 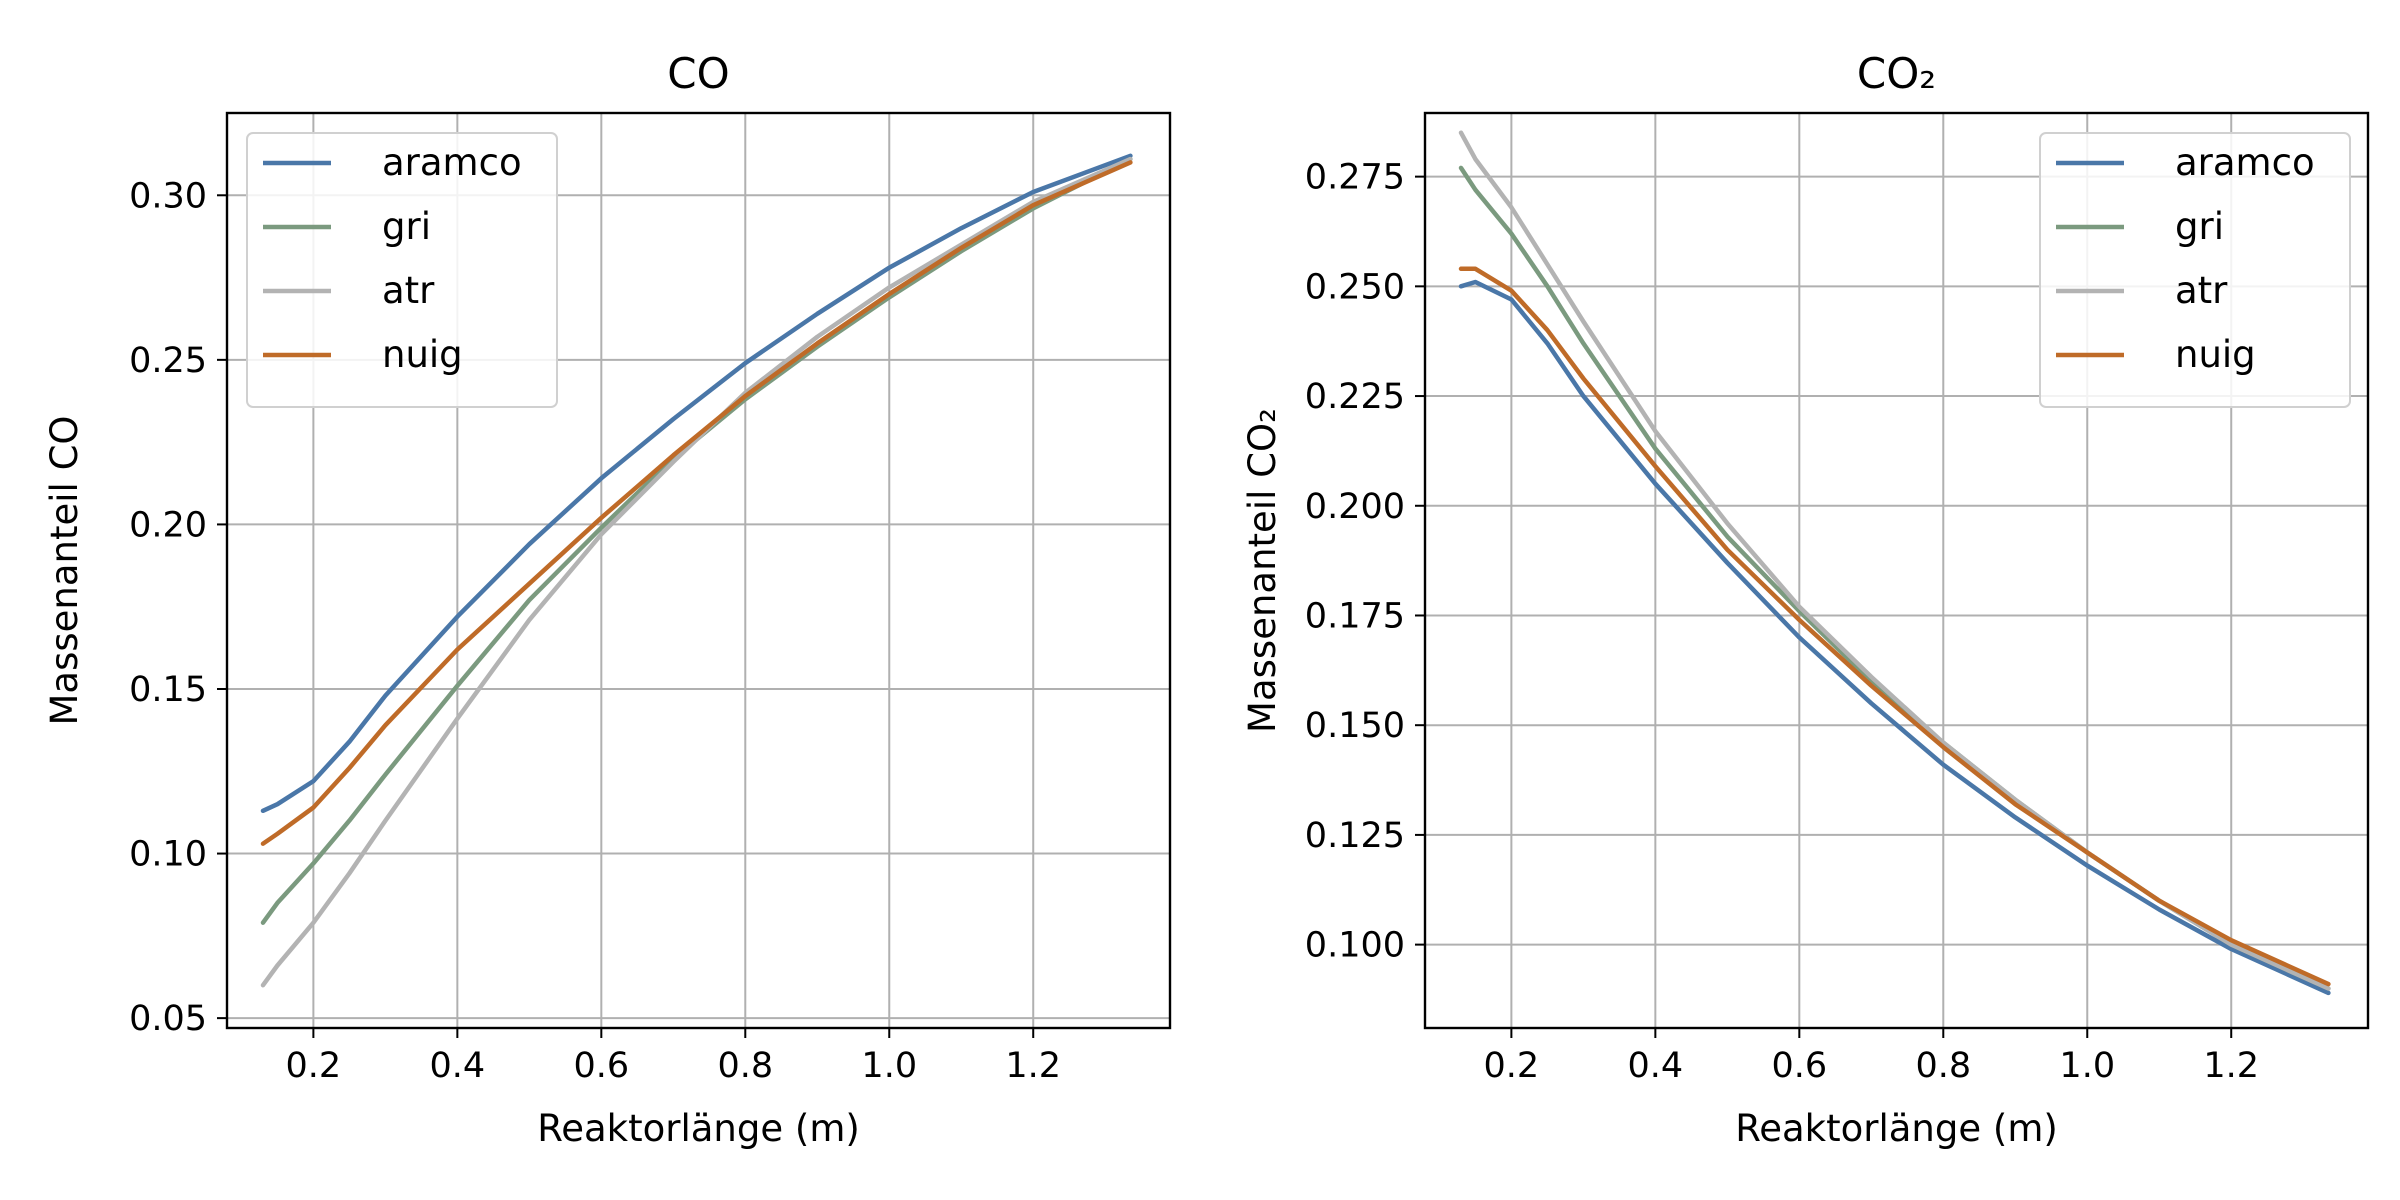 What do you see at coordinates (64, 570) in the screenshot?
I see `y-axis-label: Massenanteil CO` at bounding box center [64, 570].